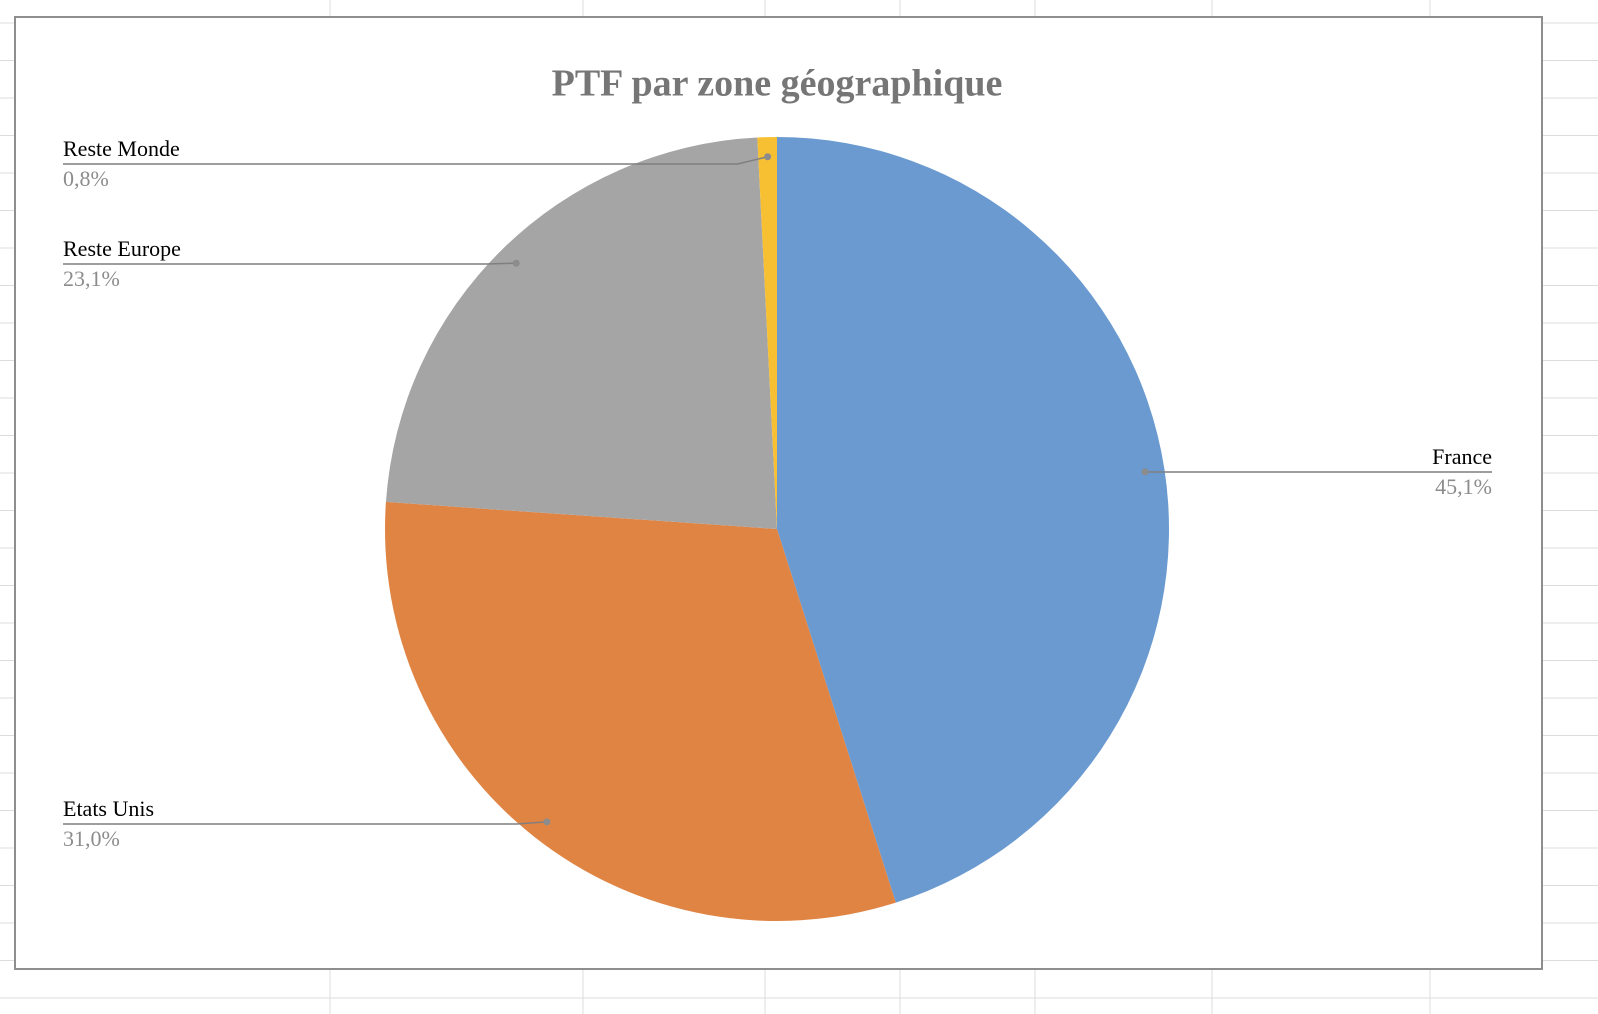 This screenshot has height=1014, width=1598. What do you see at coordinates (91, 278) in the screenshot?
I see `slice-value-label: 23,1%` at bounding box center [91, 278].